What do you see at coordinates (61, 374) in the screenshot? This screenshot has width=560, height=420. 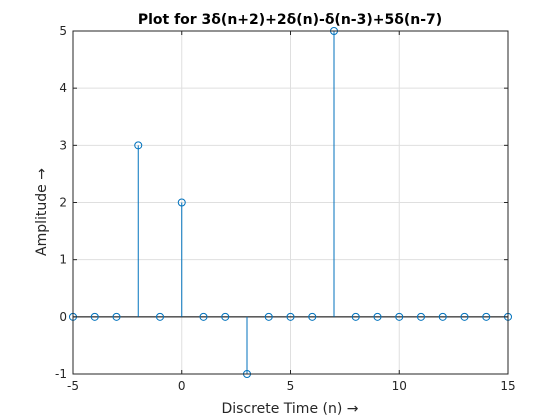 I see `y-tick-label: -1` at bounding box center [61, 374].